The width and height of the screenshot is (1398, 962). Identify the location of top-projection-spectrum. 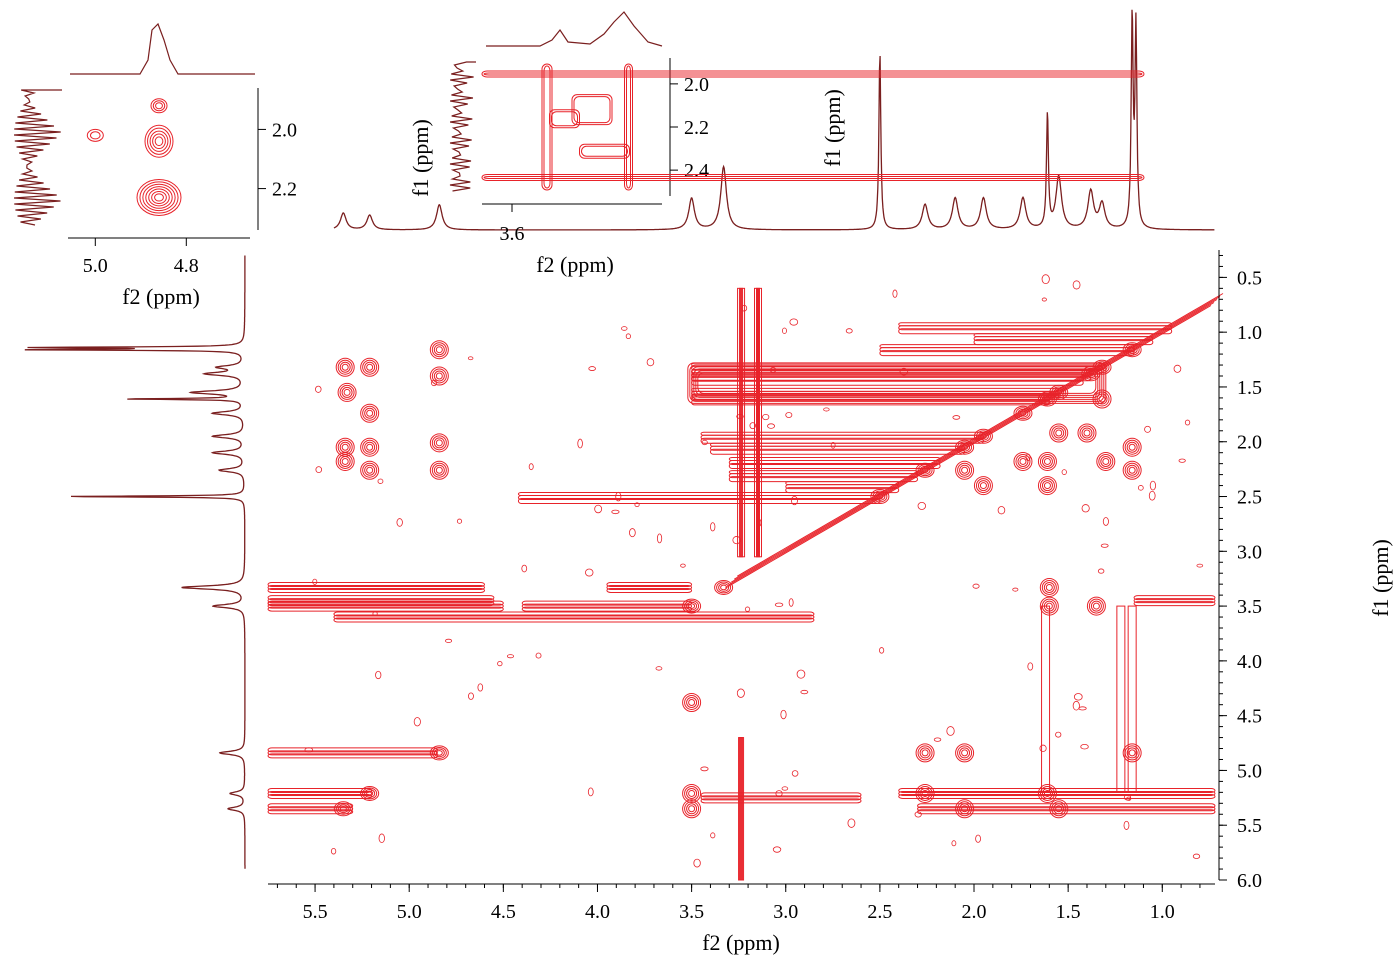
(774, 120).